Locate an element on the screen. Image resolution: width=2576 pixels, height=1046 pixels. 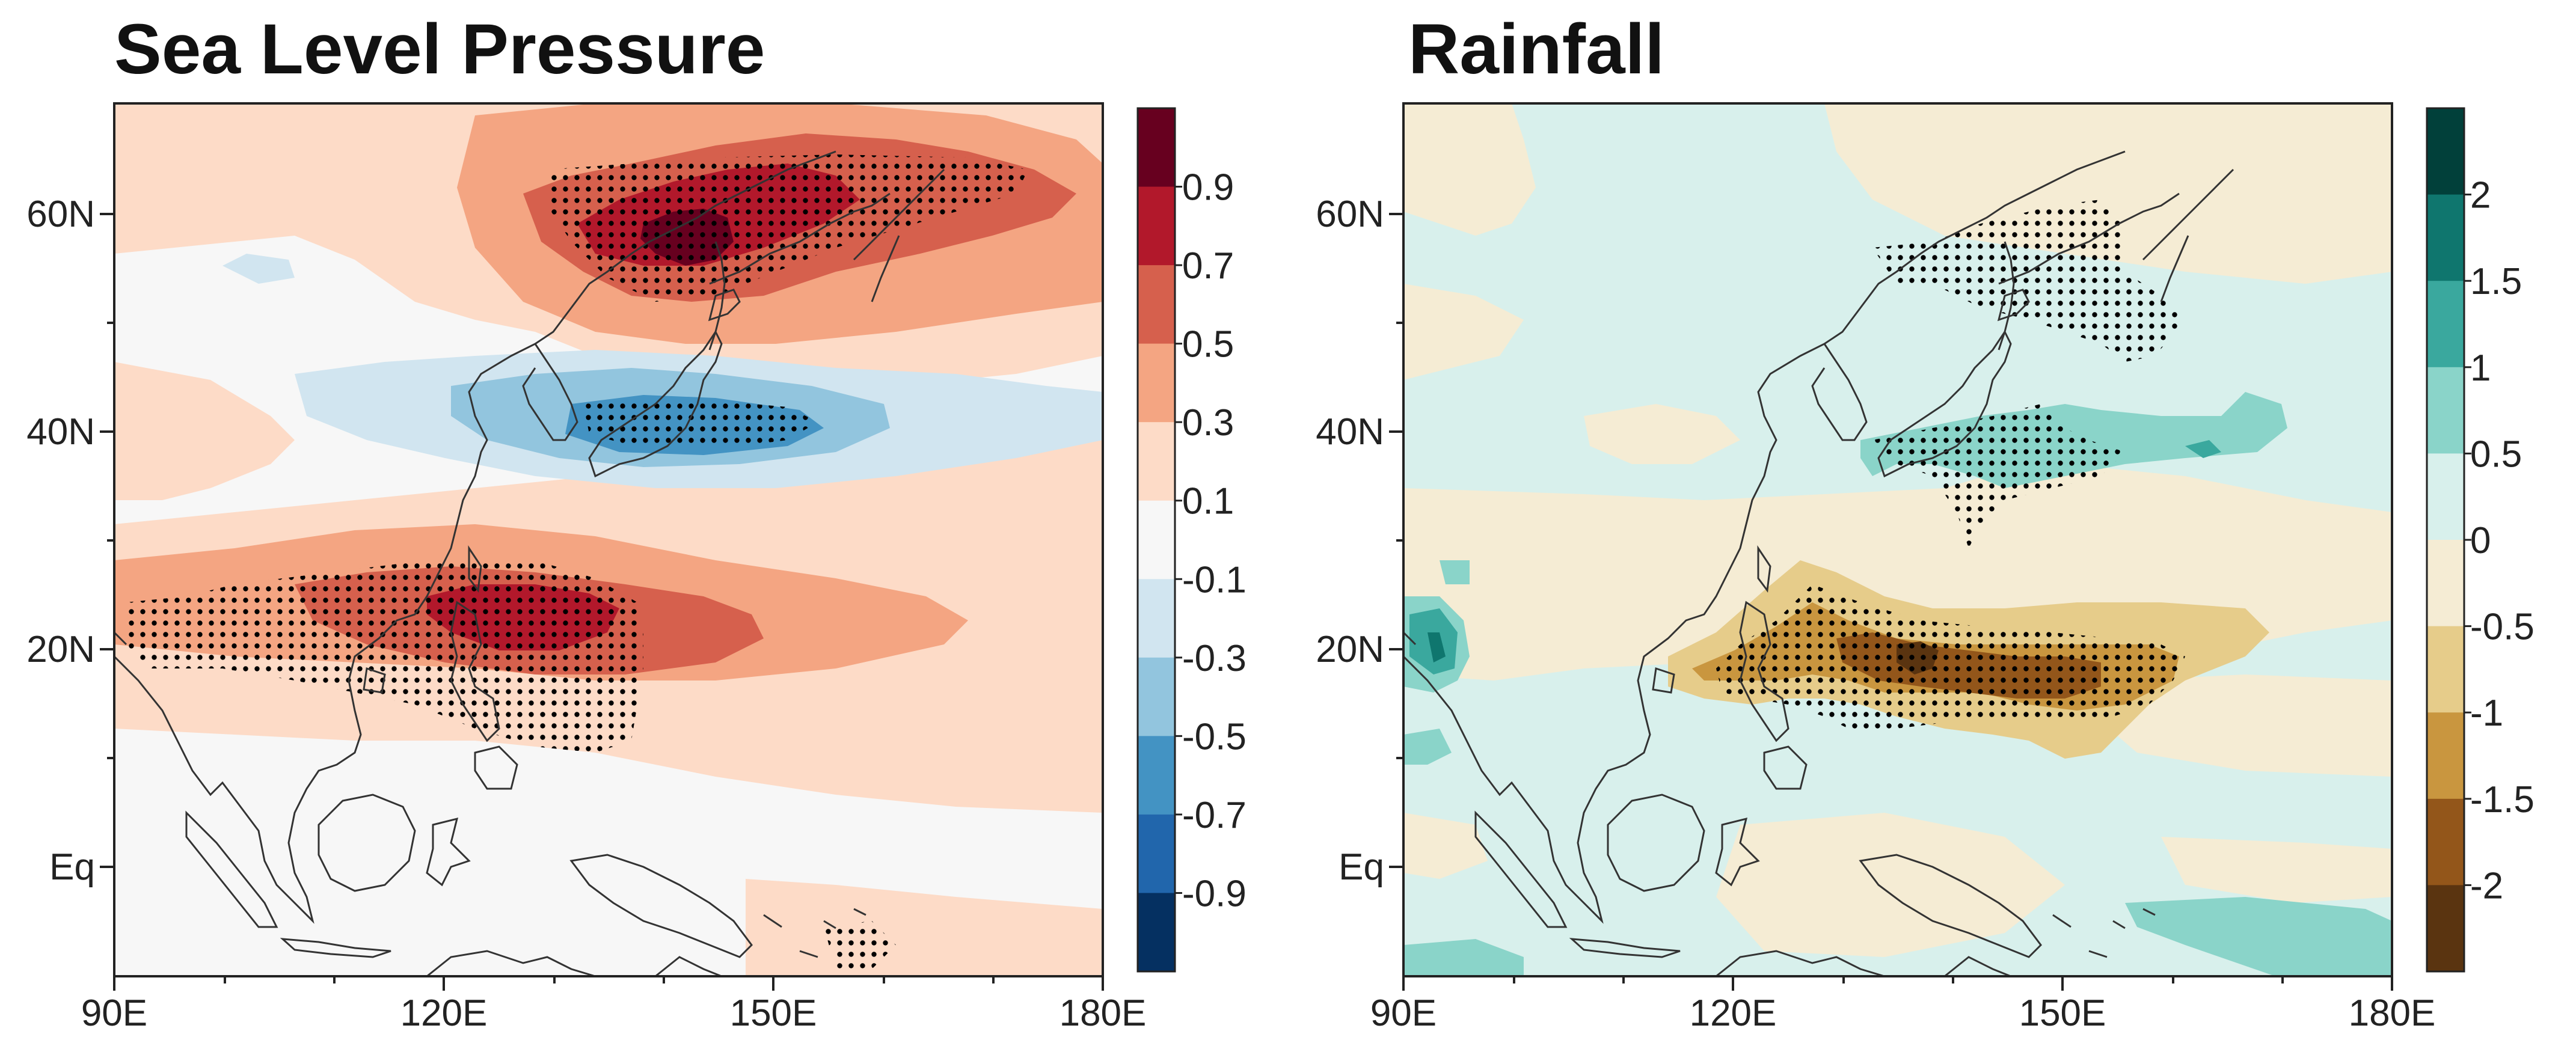
rainfall-colorbar-label: -2 is located at coordinates (2486, 886).